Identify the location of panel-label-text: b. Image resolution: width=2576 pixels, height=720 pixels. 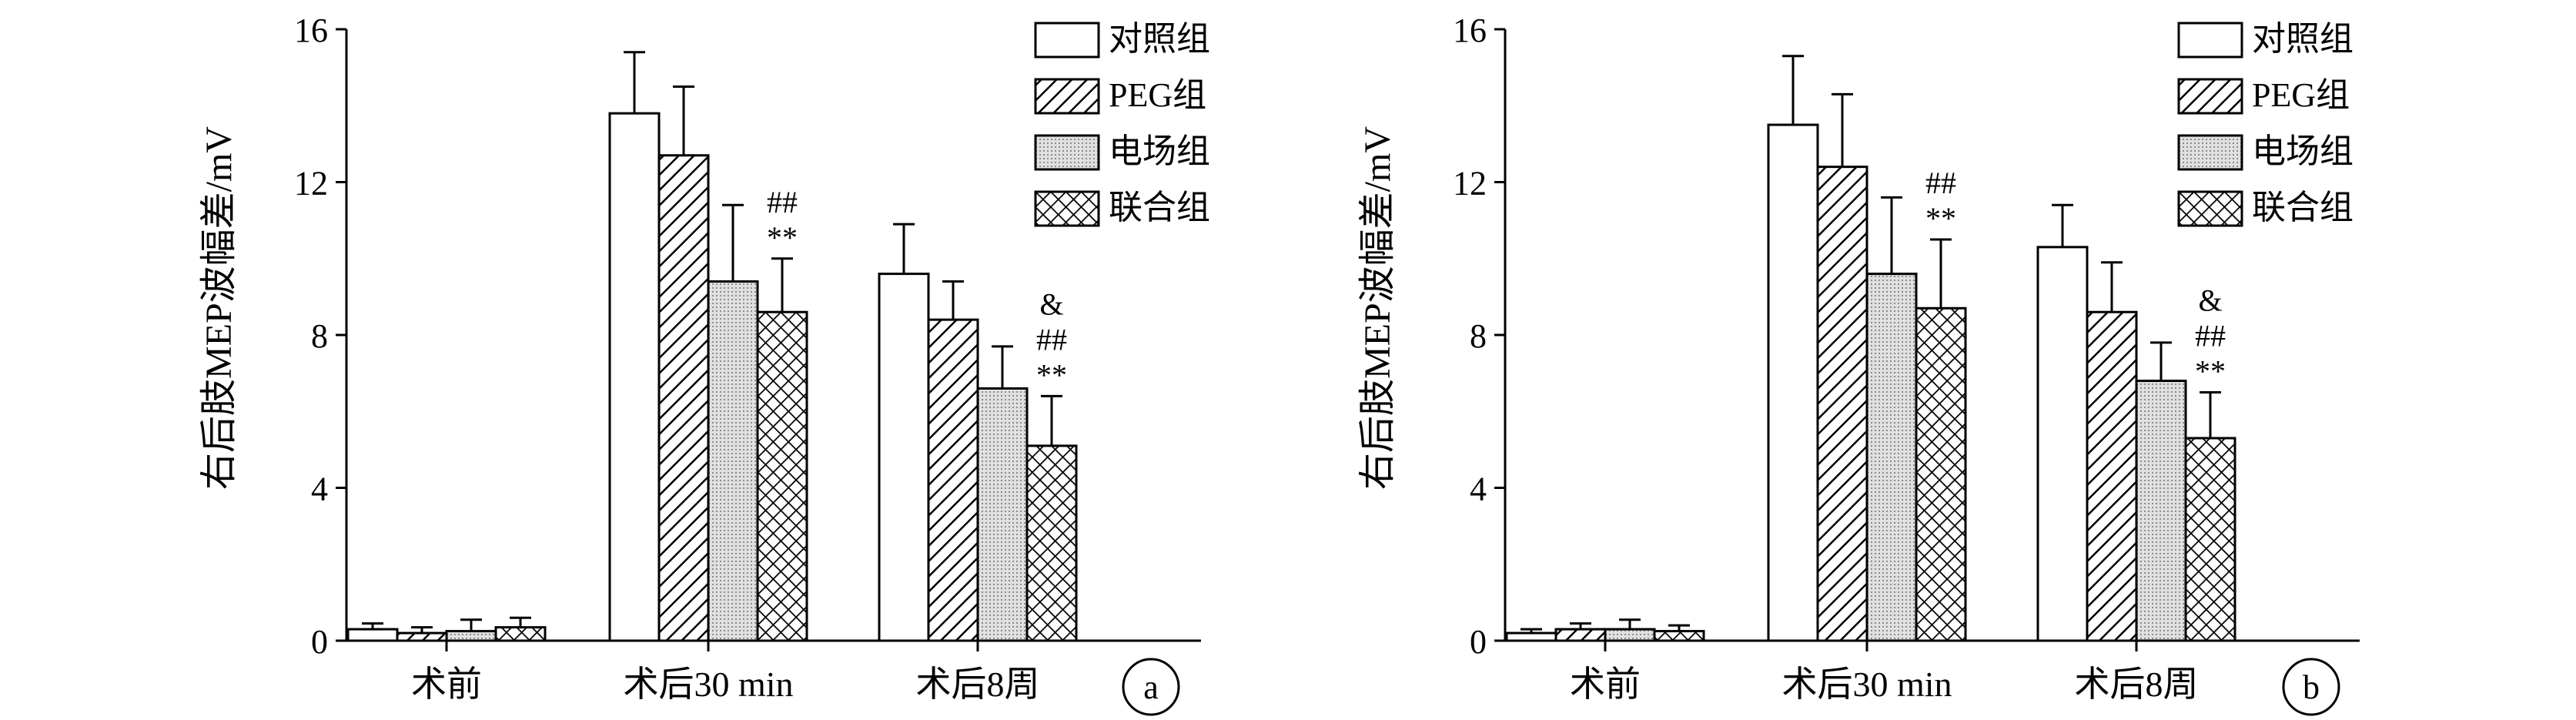
(2312, 687).